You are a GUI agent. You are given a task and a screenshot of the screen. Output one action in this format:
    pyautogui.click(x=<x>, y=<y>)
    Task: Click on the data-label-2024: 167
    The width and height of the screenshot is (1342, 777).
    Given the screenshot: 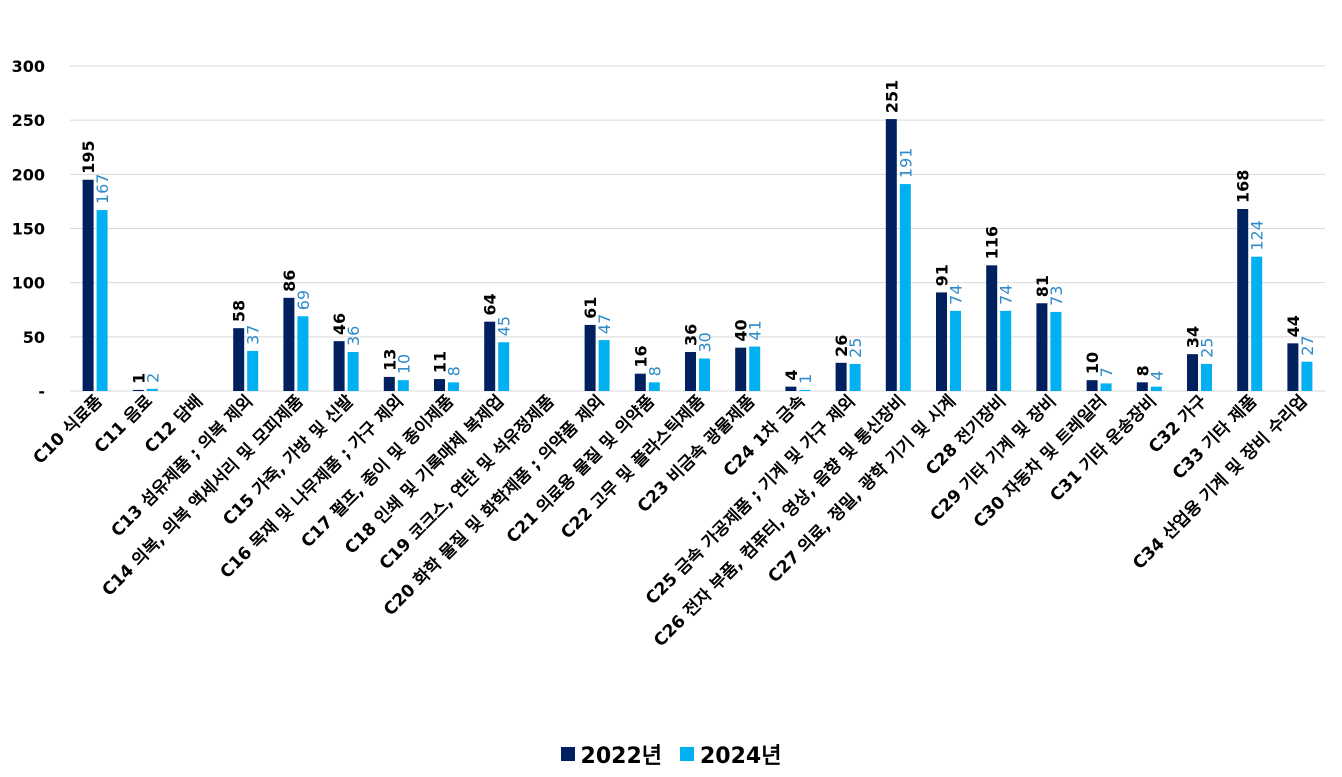 What is the action you would take?
    pyautogui.click(x=102, y=189)
    